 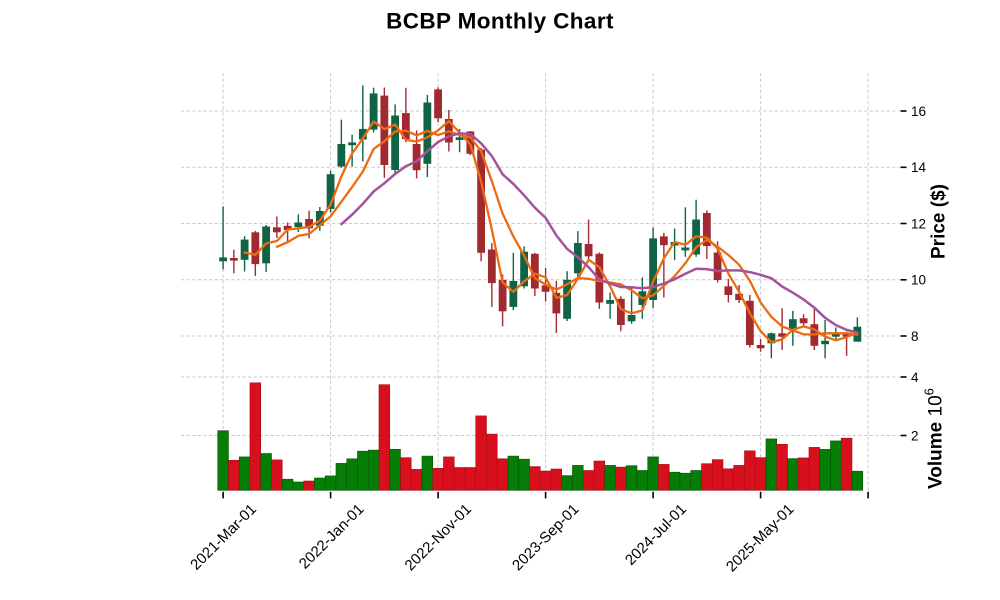 What do you see at coordinates (500, 20) in the screenshot?
I see `svg-text: BCBP Monthly Chart` at bounding box center [500, 20].